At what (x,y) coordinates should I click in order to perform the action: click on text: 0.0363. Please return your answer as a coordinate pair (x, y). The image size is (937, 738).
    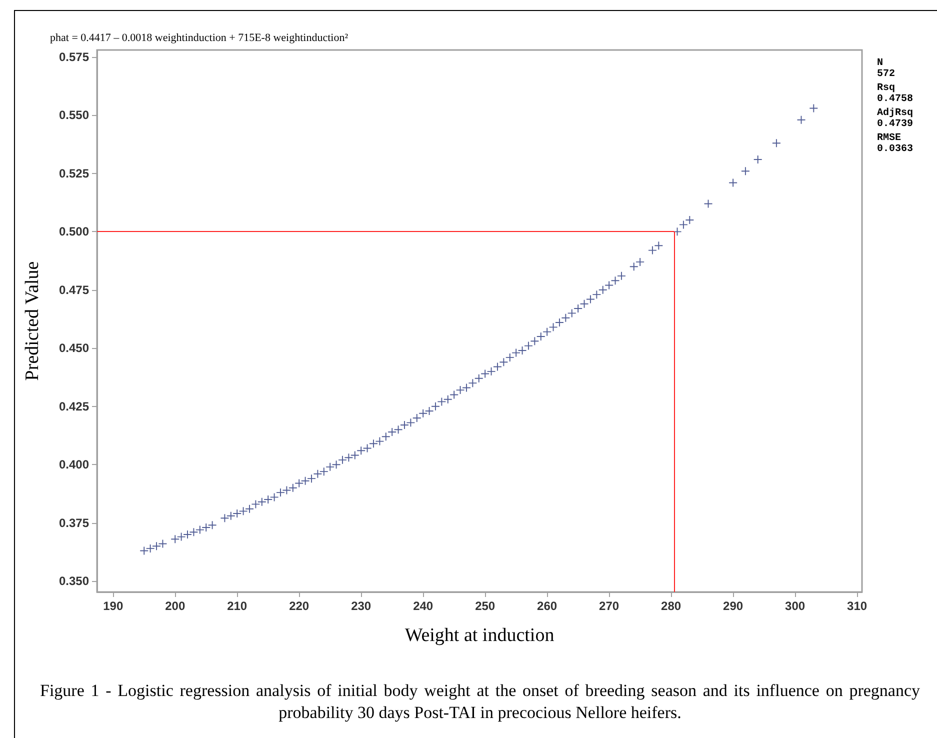
    Looking at the image, I should click on (895, 149).